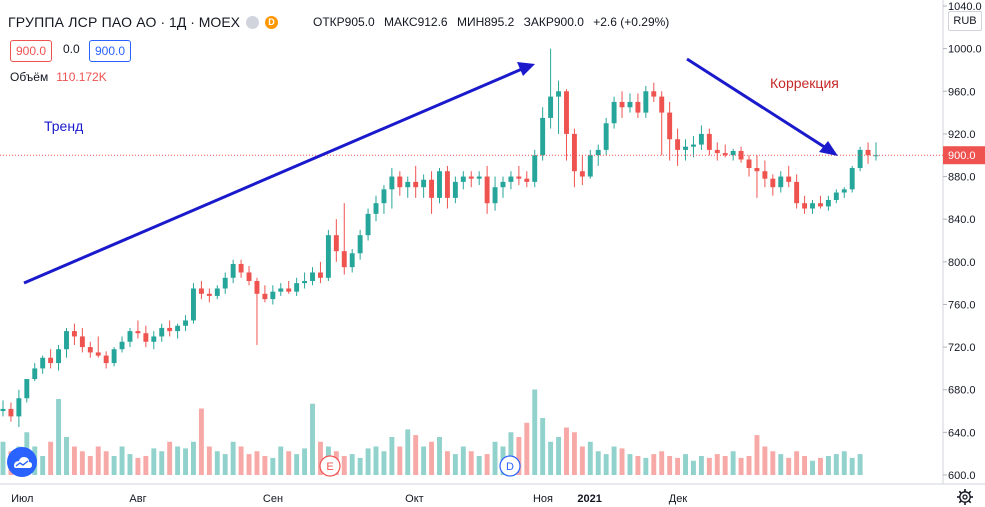 This screenshot has height=507, width=985. What do you see at coordinates (756, 103) in the screenshot?
I see `correction-arrow` at bounding box center [756, 103].